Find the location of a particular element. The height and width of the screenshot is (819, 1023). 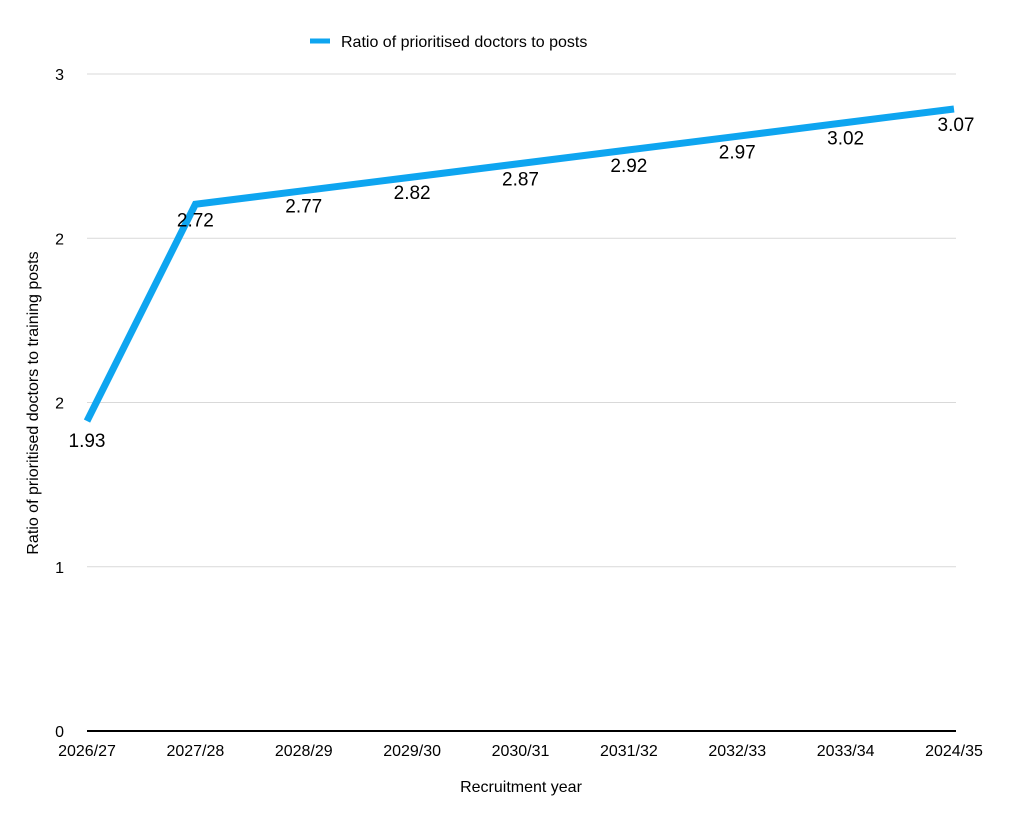

x-tick-label: 2030/31 is located at coordinates (521, 751).